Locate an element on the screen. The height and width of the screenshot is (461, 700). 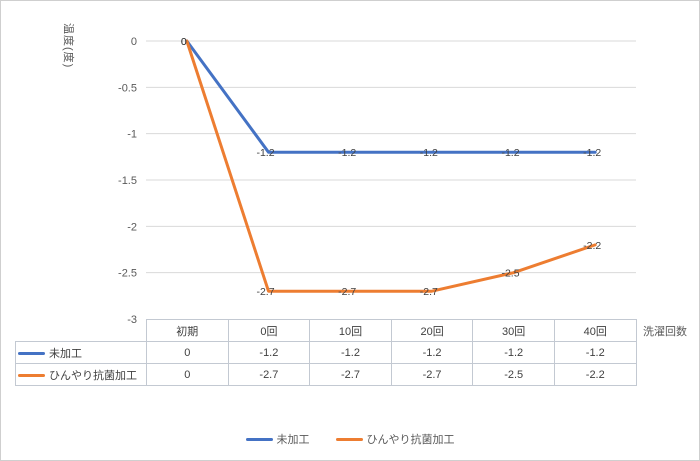
legend-item-series1: 未加工 is located at coordinates (277, 439).